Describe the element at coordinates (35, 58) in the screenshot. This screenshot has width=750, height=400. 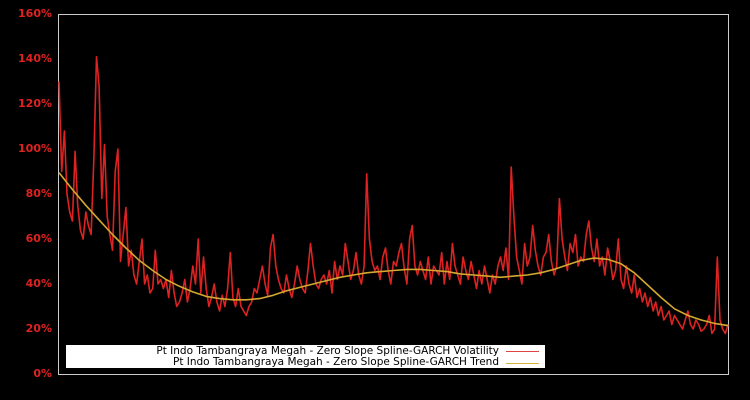
I see `y-tick-label: 140%` at that location.